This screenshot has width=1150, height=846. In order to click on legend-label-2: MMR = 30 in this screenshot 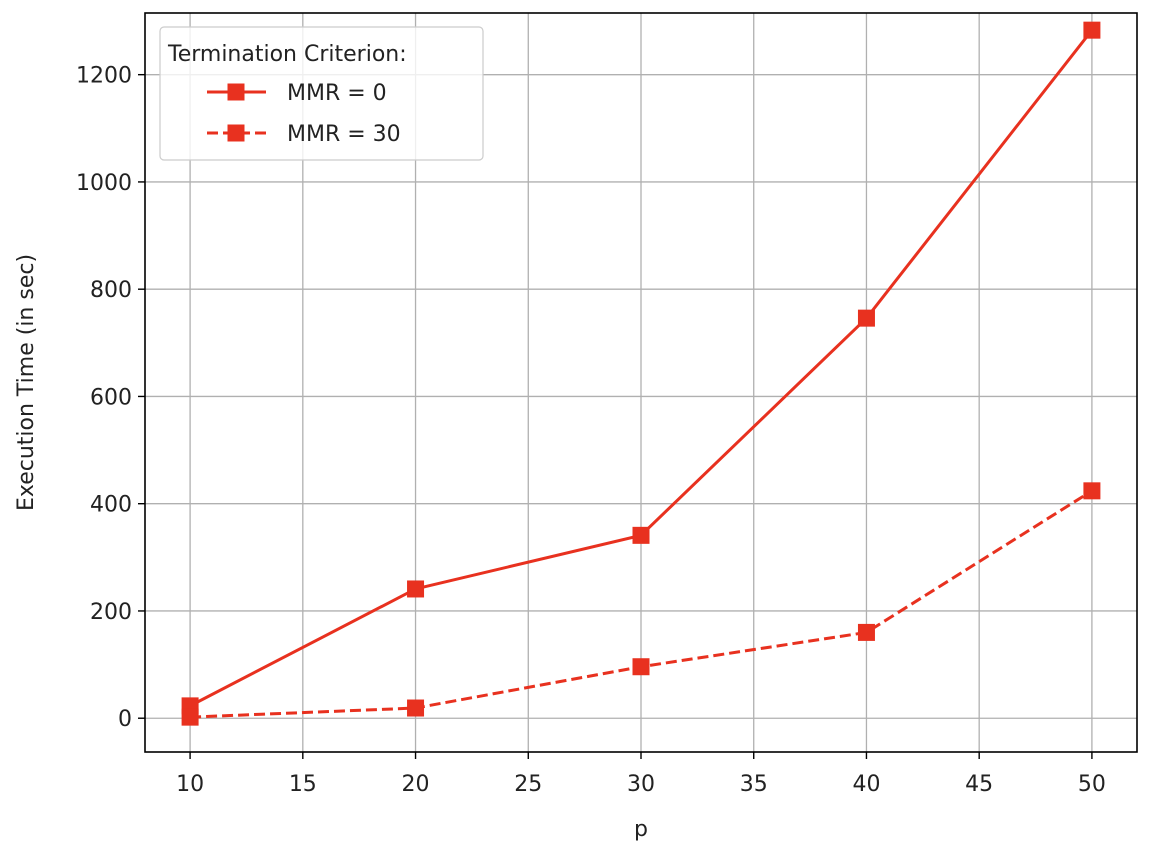, I will do `click(344, 134)`.